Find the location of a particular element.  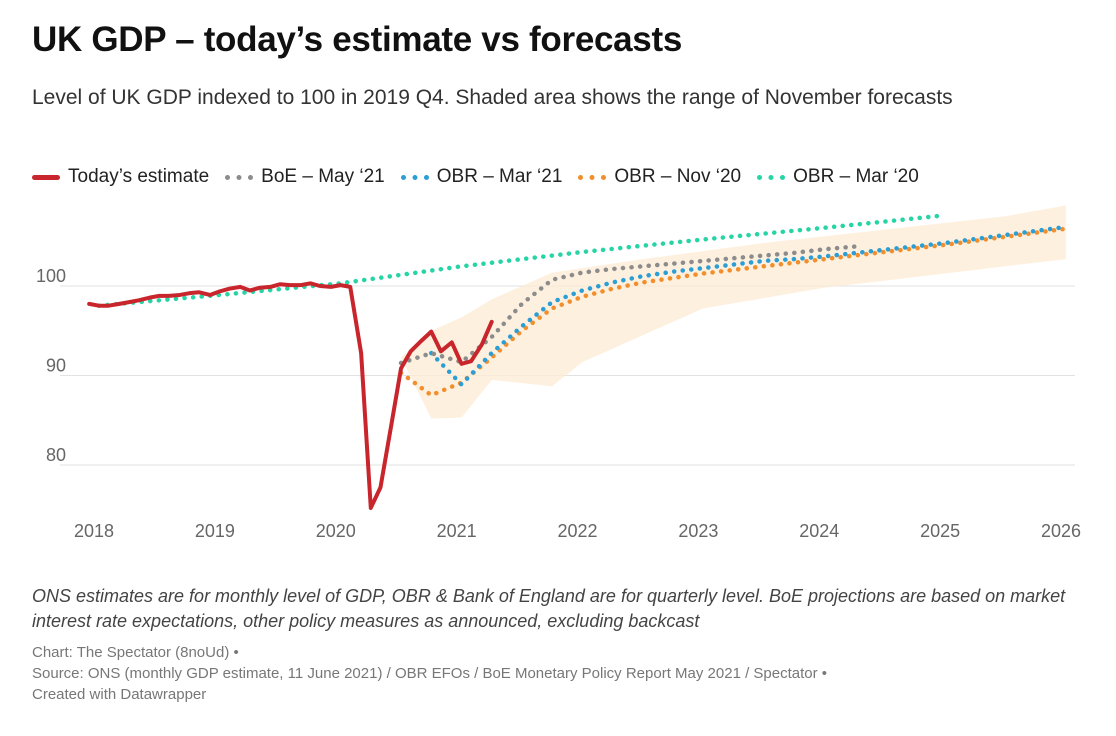

x-tick-label-2020: 2020 is located at coordinates (336, 531).